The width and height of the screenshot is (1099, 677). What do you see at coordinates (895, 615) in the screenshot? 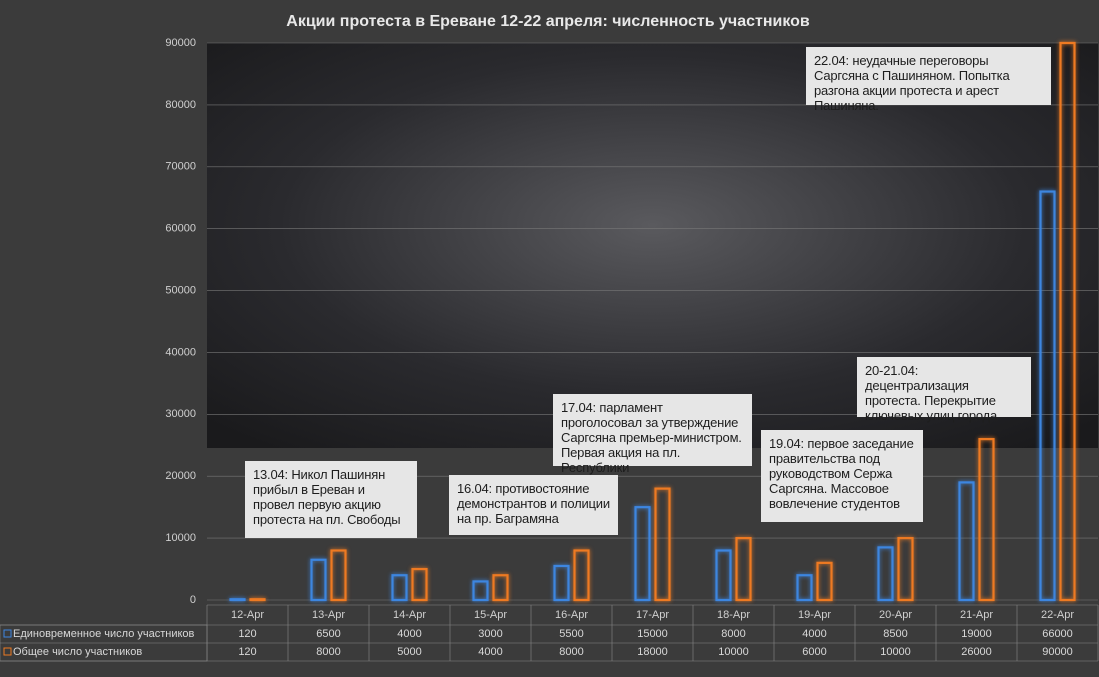
I see `x-tick-label: 20-Apr` at bounding box center [895, 615].